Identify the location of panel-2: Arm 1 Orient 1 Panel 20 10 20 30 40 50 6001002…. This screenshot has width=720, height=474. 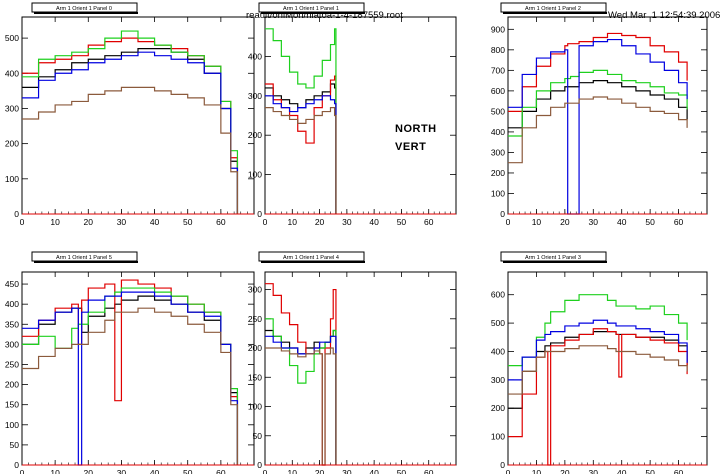
(599, 114).